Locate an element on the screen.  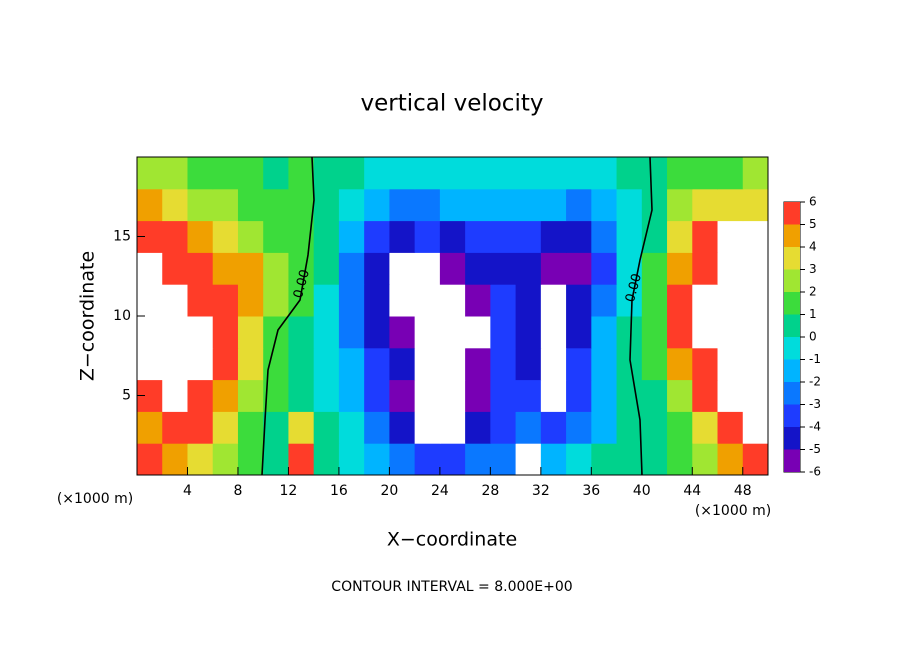
colorbar-tick-label: -6 is located at coordinates (815, 472).